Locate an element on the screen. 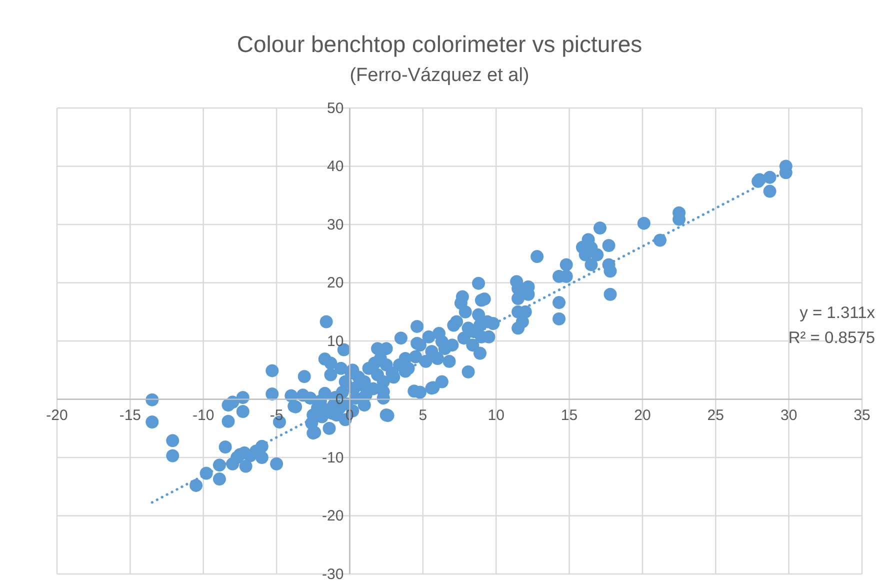 This screenshot has width=879, height=585. x-tick-label: -20 is located at coordinates (57, 415).